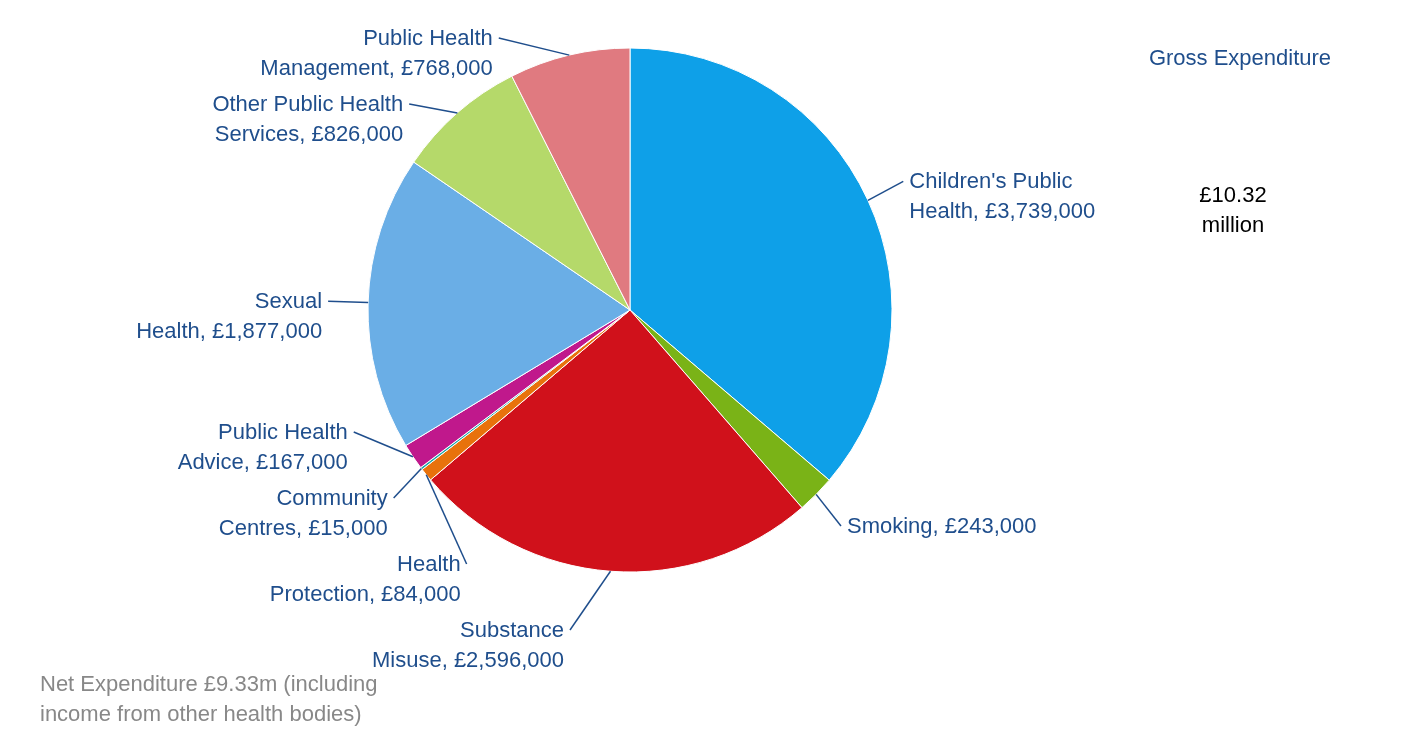  What do you see at coordinates (209, 698) in the screenshot?
I see `text: Net Expenditure £9.33m (including income from other health bodies)` at bounding box center [209, 698].